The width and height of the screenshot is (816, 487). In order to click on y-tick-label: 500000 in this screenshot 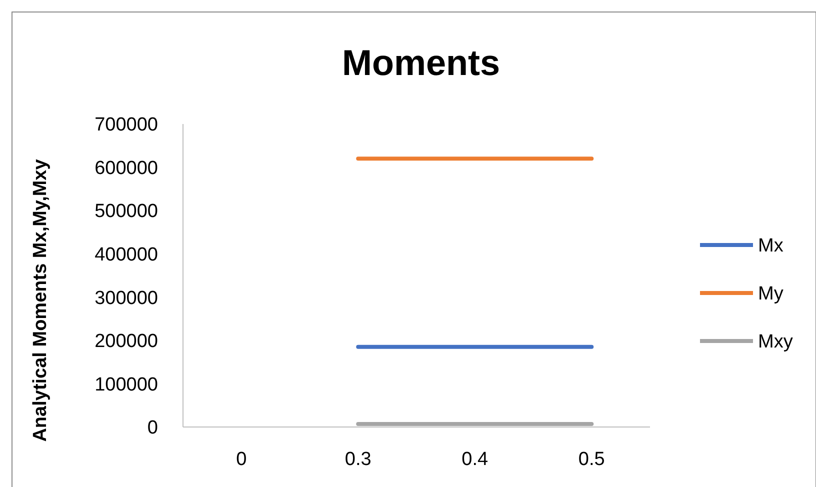, I will do `click(126, 211)`.